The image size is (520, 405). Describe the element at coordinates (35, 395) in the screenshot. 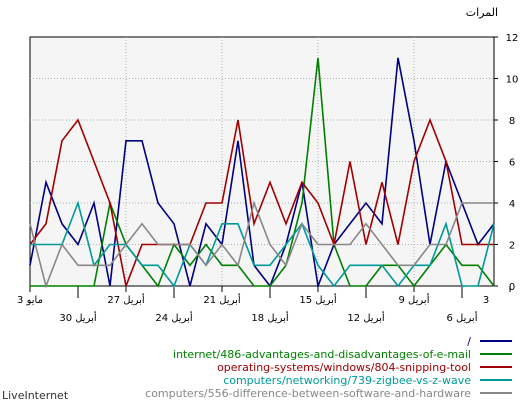

I see `footer-brand: LiveInternet` at that location.